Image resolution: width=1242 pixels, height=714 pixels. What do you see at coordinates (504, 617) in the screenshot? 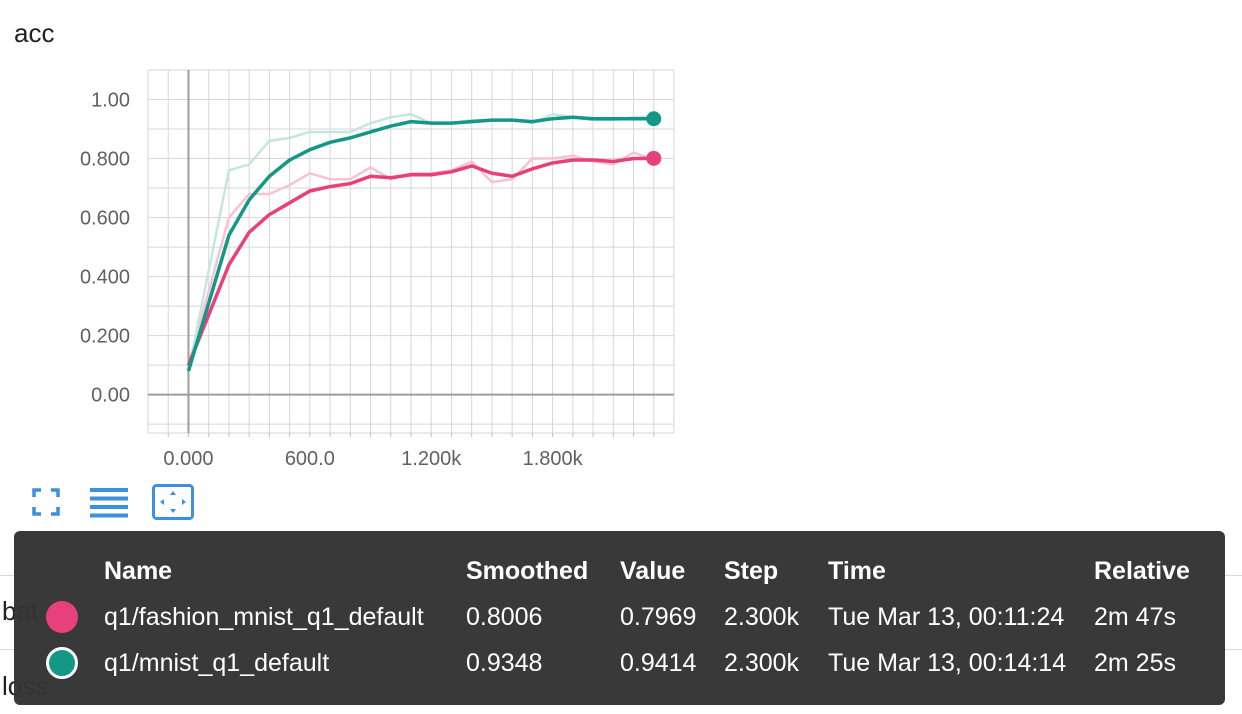
I see `row-smoothed: 0.8006` at bounding box center [504, 617].